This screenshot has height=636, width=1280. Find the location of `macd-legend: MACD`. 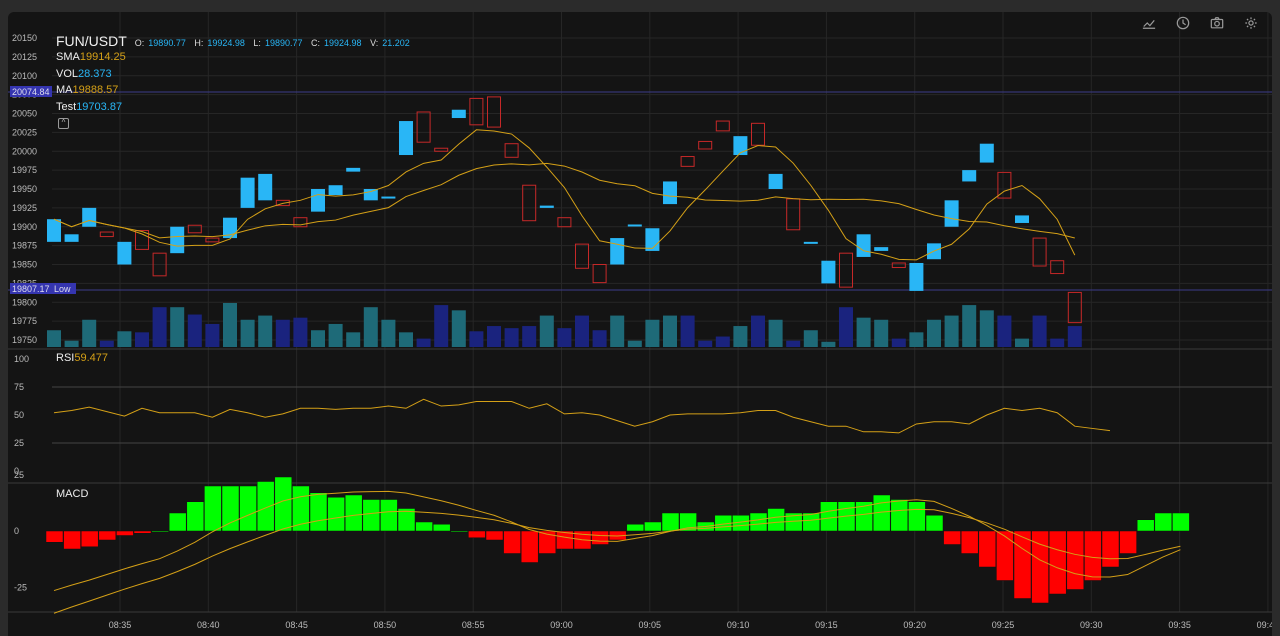

macd-legend: MACD is located at coordinates (72, 494).